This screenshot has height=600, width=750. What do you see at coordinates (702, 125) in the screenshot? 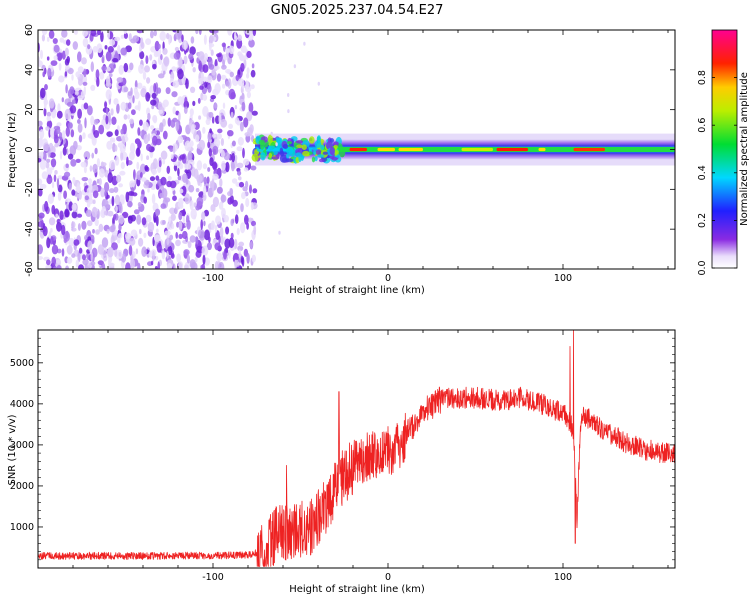
I see `colorbar-tick-label: 0.6` at bounding box center [702, 125].